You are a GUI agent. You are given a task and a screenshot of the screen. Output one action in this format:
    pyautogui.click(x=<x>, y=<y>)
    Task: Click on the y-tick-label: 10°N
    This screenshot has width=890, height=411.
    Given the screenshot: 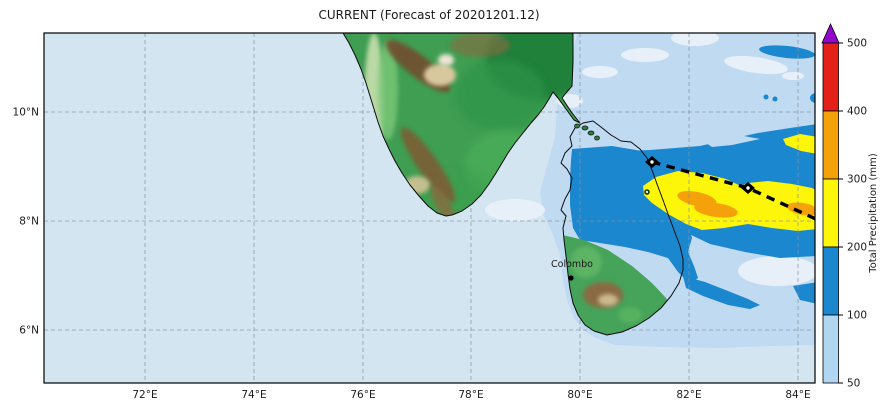 What is the action you would take?
    pyautogui.click(x=26, y=113)
    